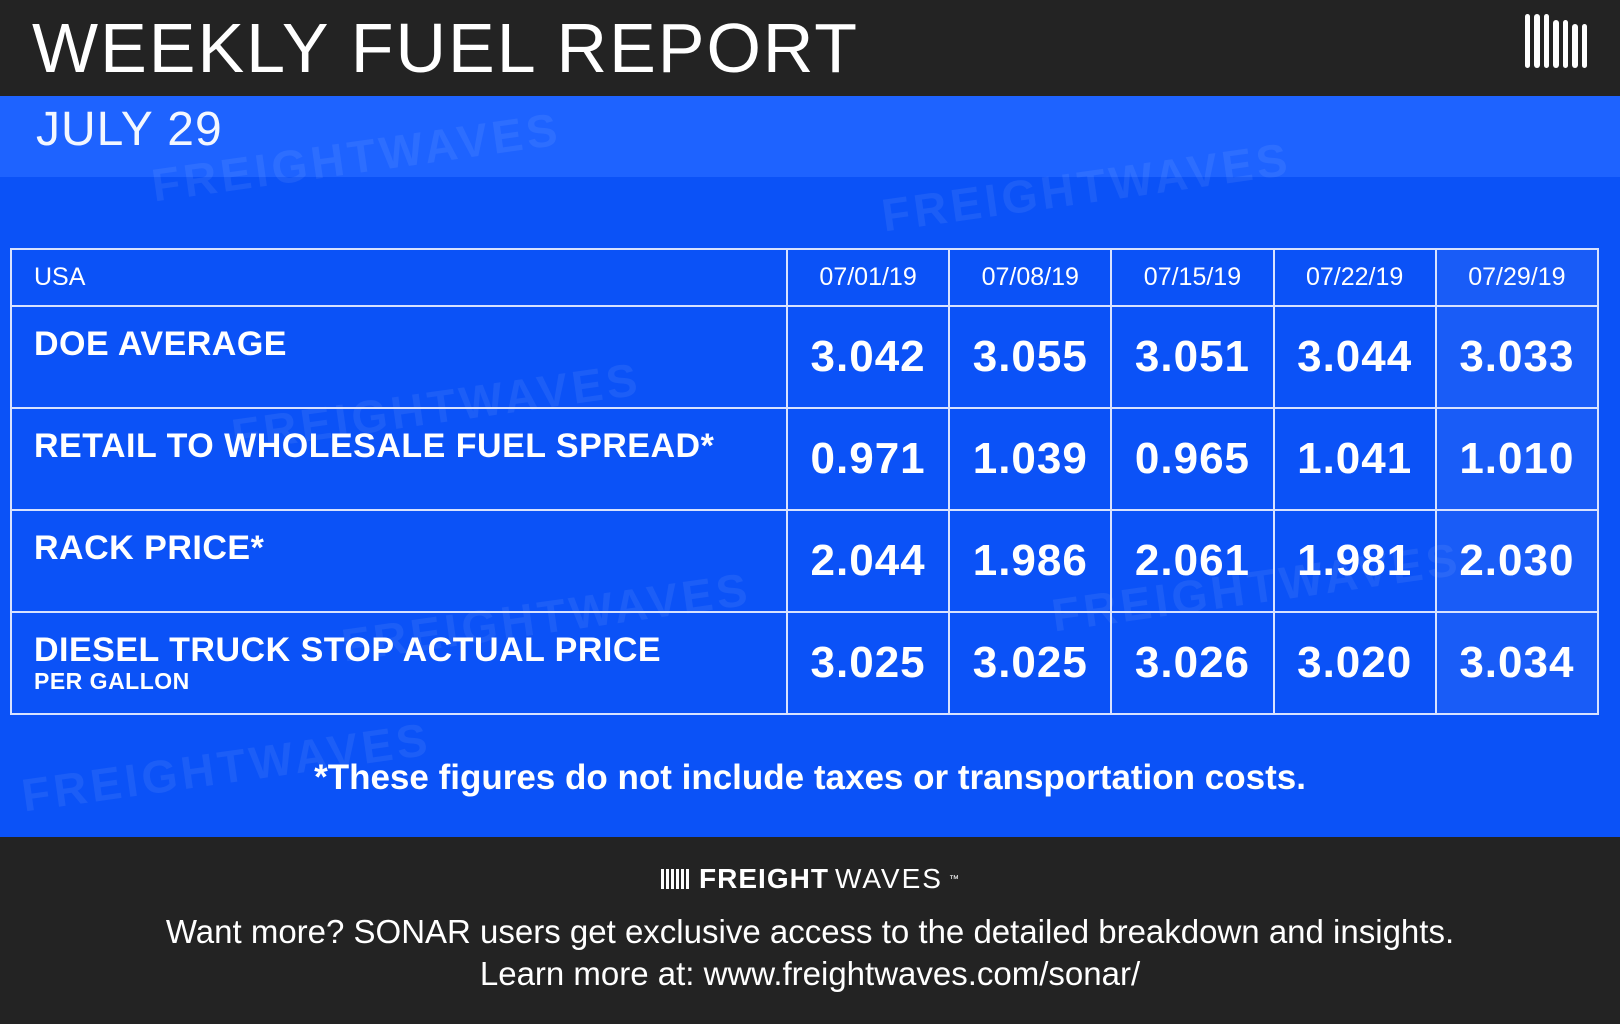 The image size is (1620, 1024). What do you see at coordinates (1354, 663) in the screenshot?
I see `table-cell: 3.020` at bounding box center [1354, 663].